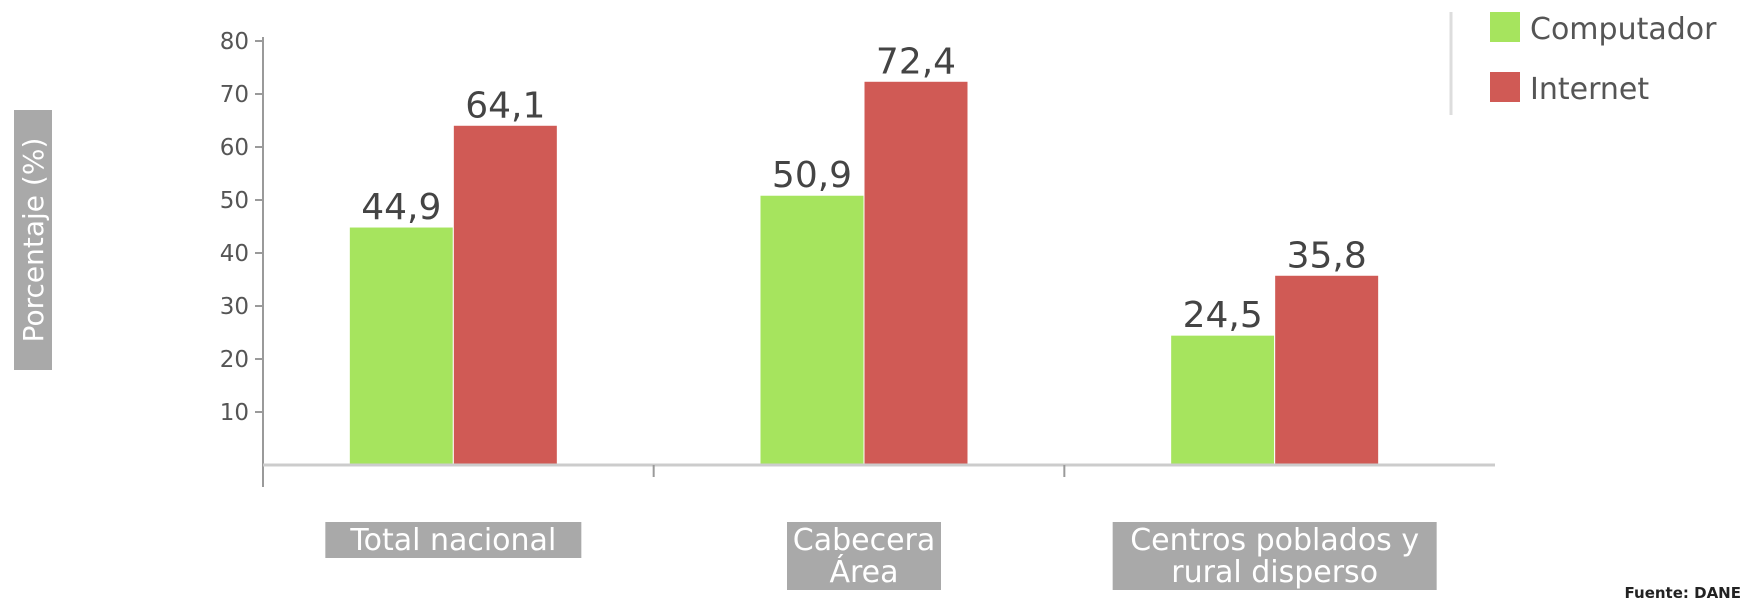  What do you see at coordinates (864, 540) in the screenshot?
I see `x-category-label-text: Cabecera` at bounding box center [864, 540].